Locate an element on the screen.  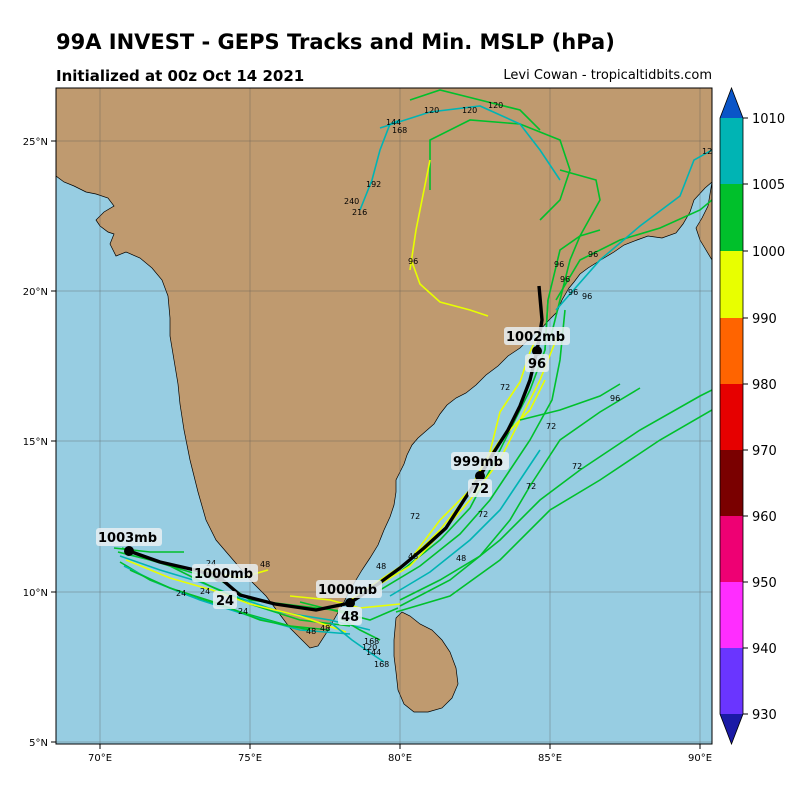
lon-tick-label: 90°E is located at coordinates (700, 758).